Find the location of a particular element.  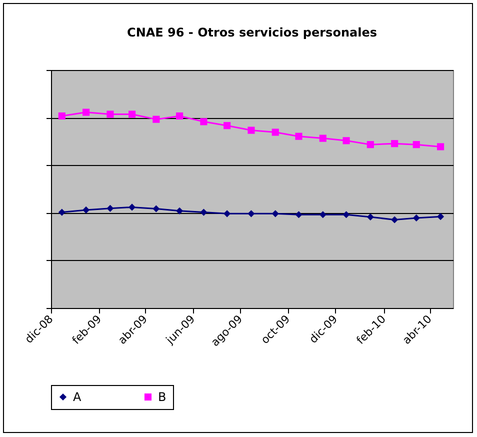

legend-label: B is located at coordinates (162, 397).